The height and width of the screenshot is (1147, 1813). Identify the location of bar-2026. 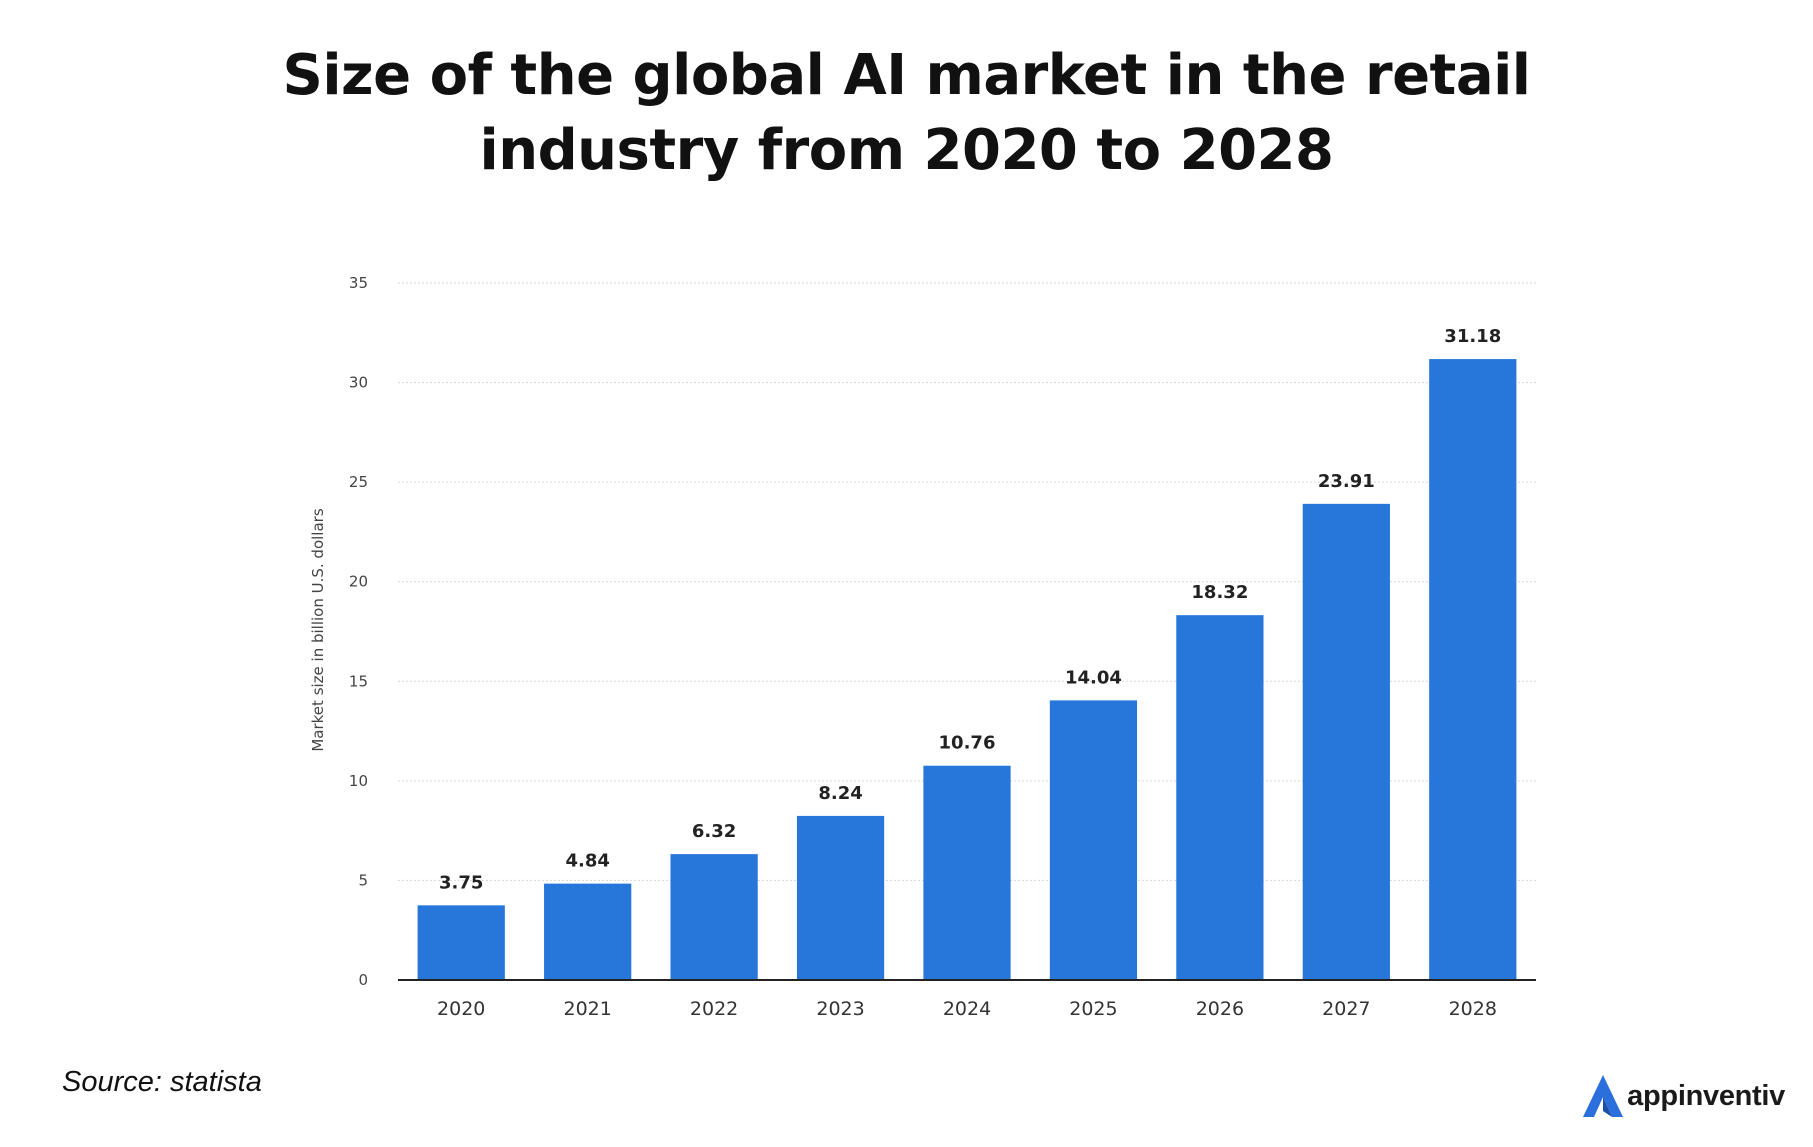
(1220, 797).